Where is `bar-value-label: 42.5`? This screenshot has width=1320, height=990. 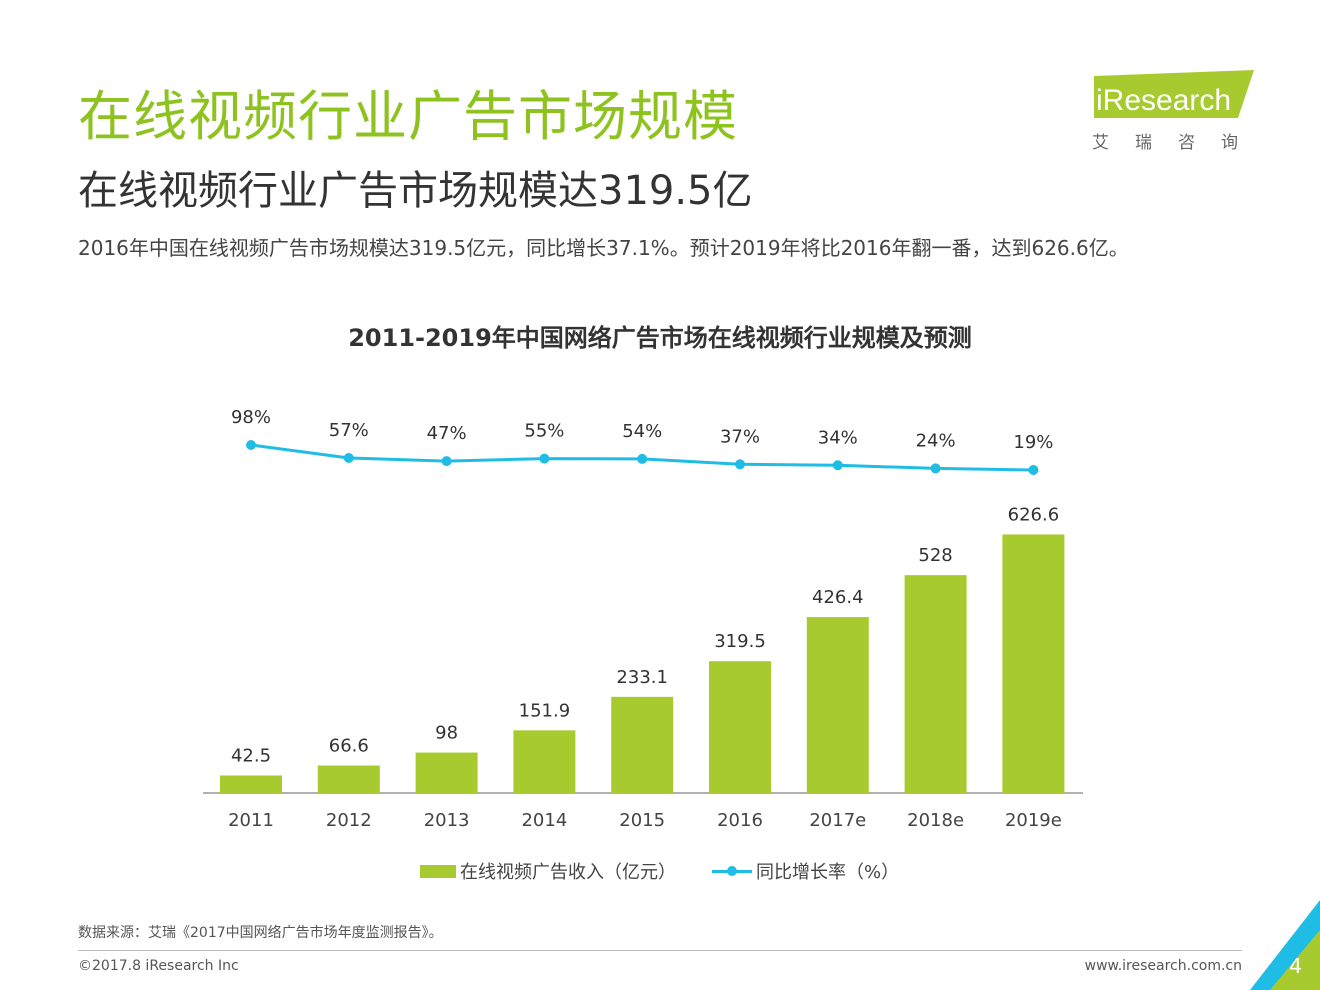
bar-value-label: 42.5 is located at coordinates (251, 755).